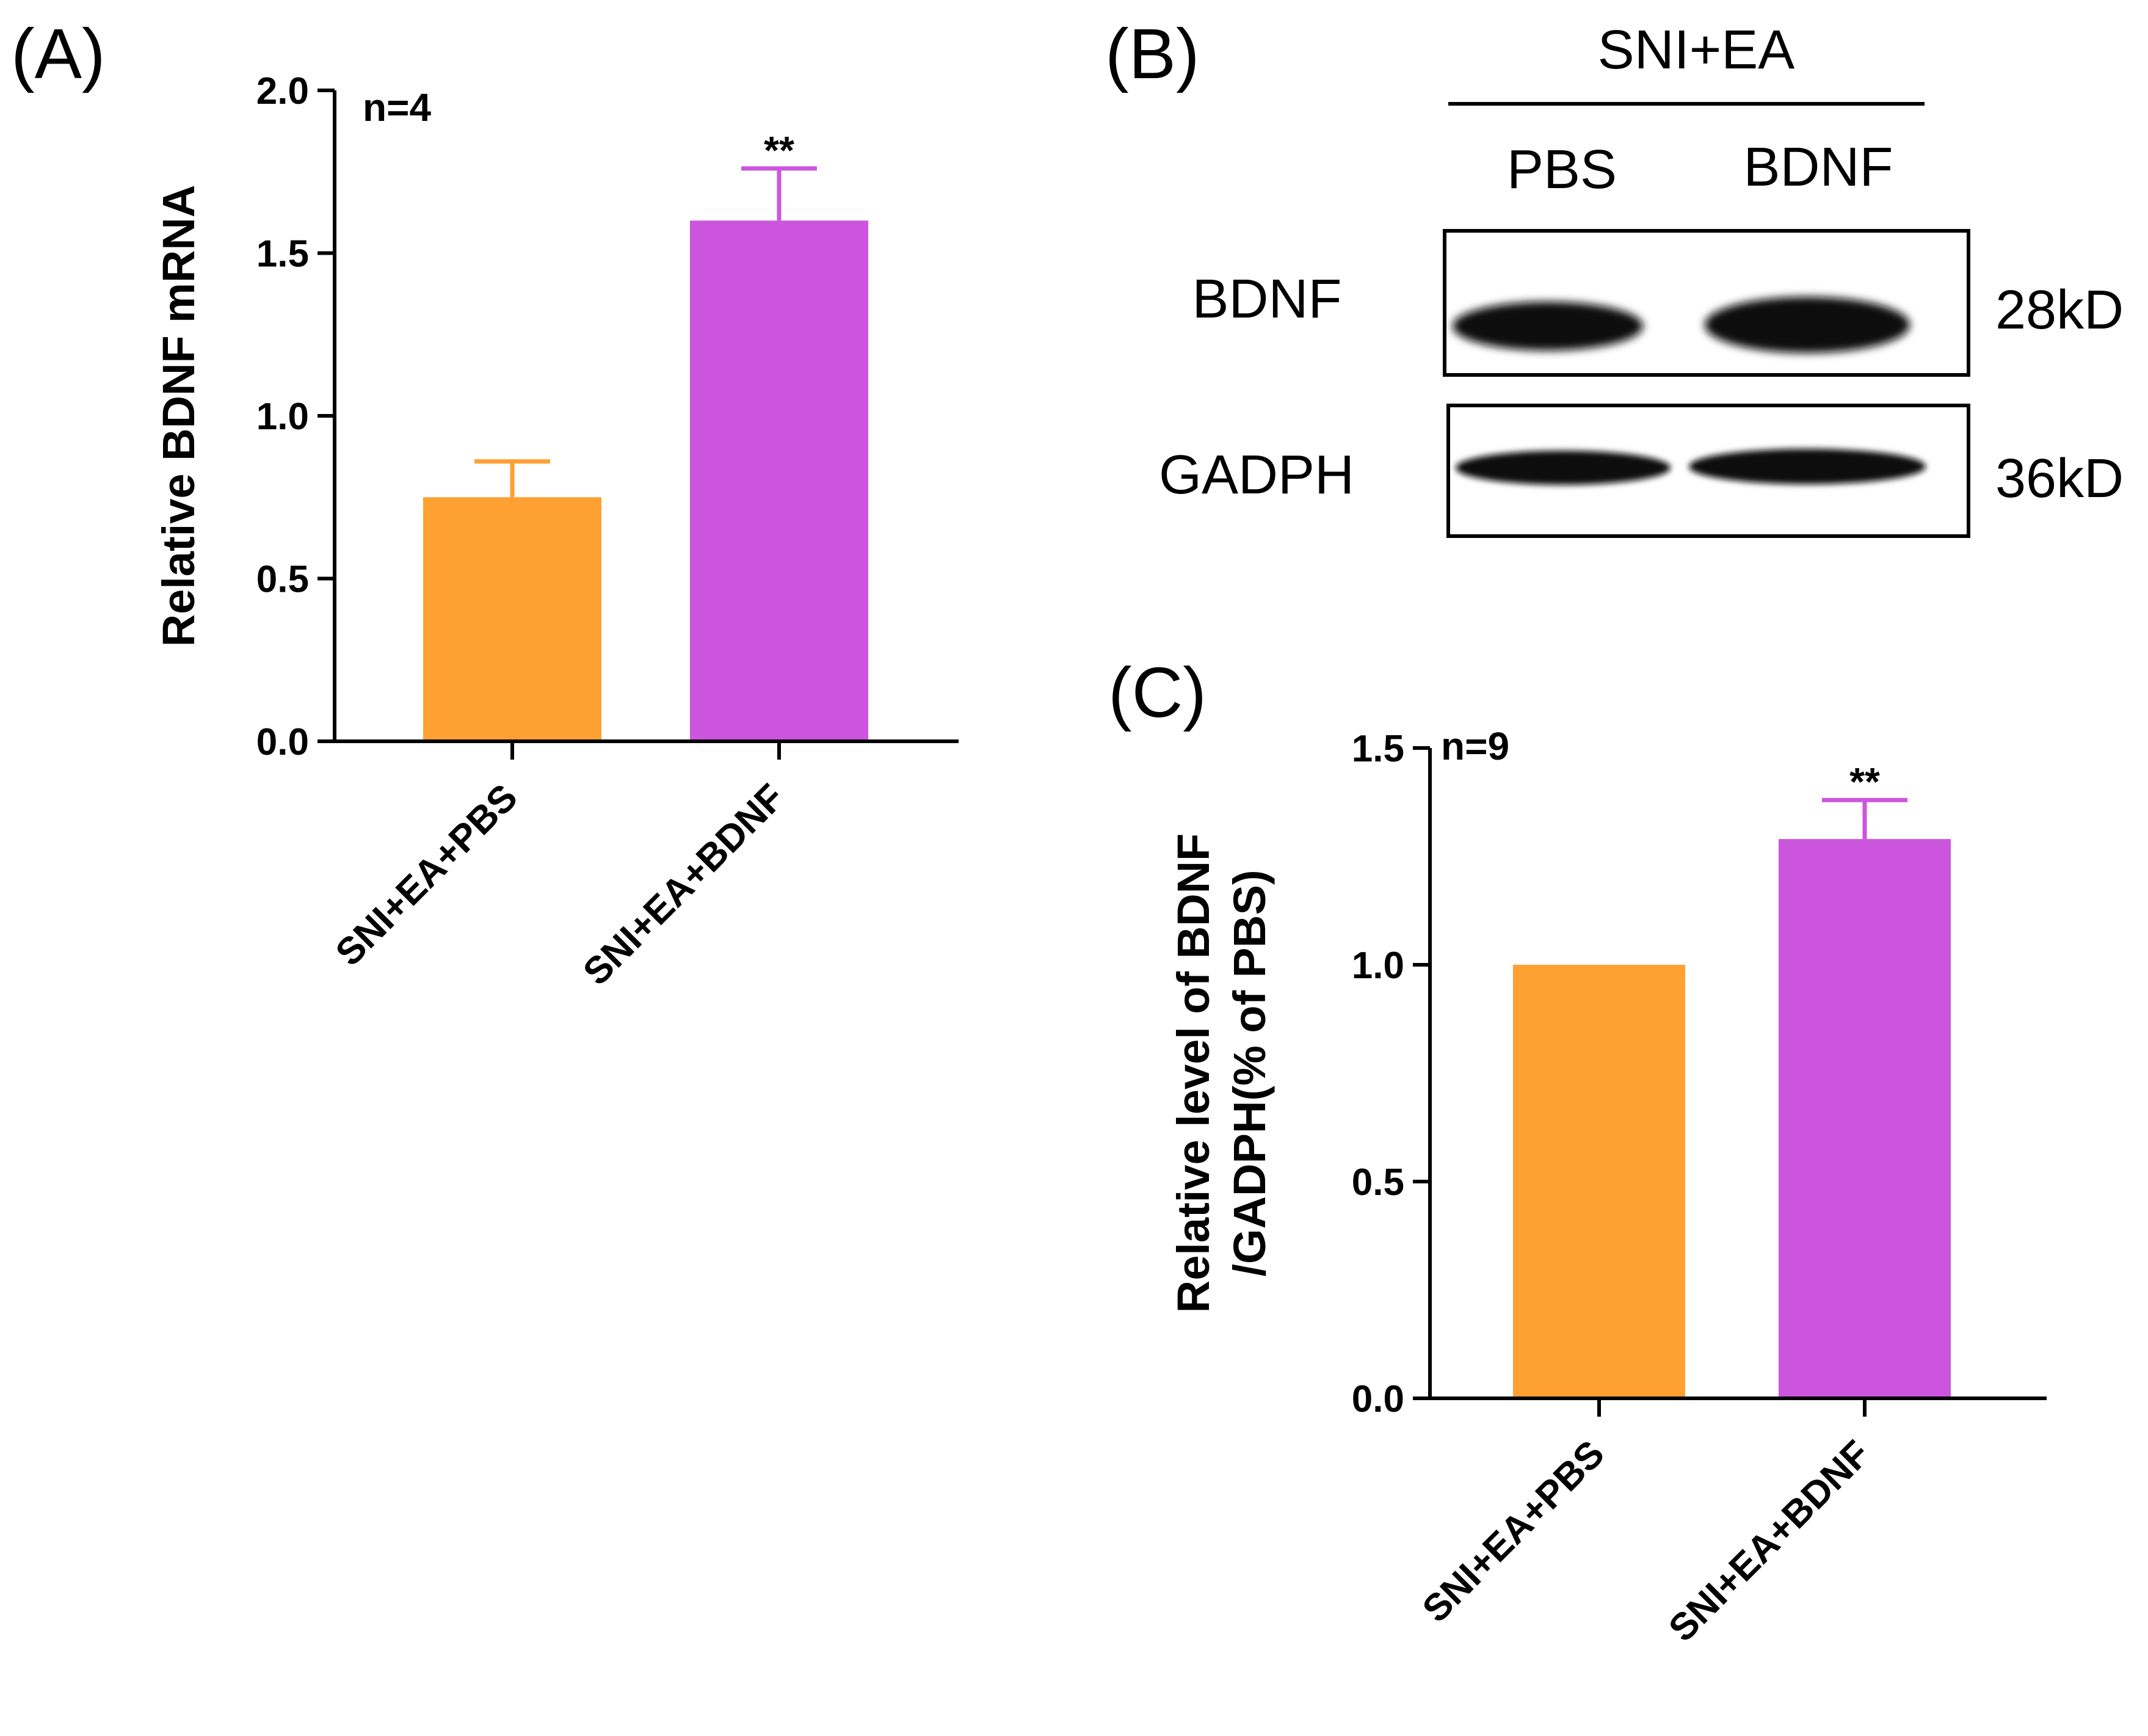 The image size is (2148, 1736). What do you see at coordinates (282, 254) in the screenshot?
I see `panel-a-y-tick-label-3: 1.5` at bounding box center [282, 254].